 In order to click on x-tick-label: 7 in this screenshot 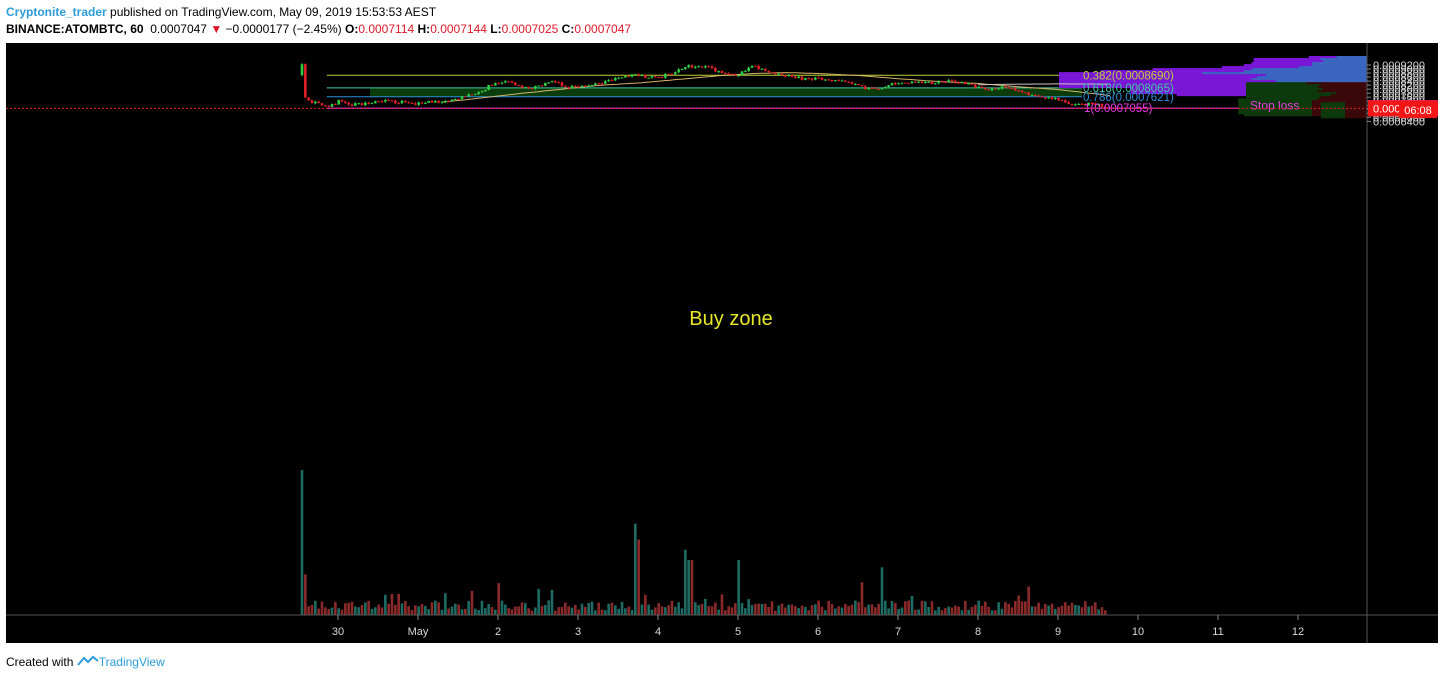, I will do `click(898, 632)`.